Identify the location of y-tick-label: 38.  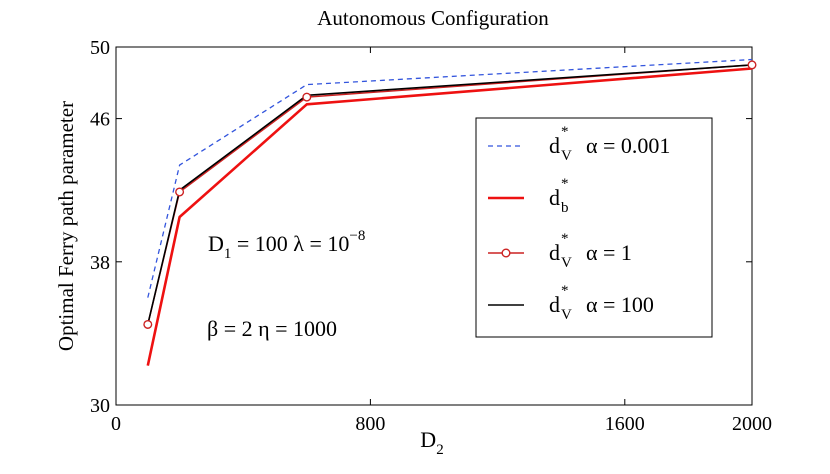
(100, 263).